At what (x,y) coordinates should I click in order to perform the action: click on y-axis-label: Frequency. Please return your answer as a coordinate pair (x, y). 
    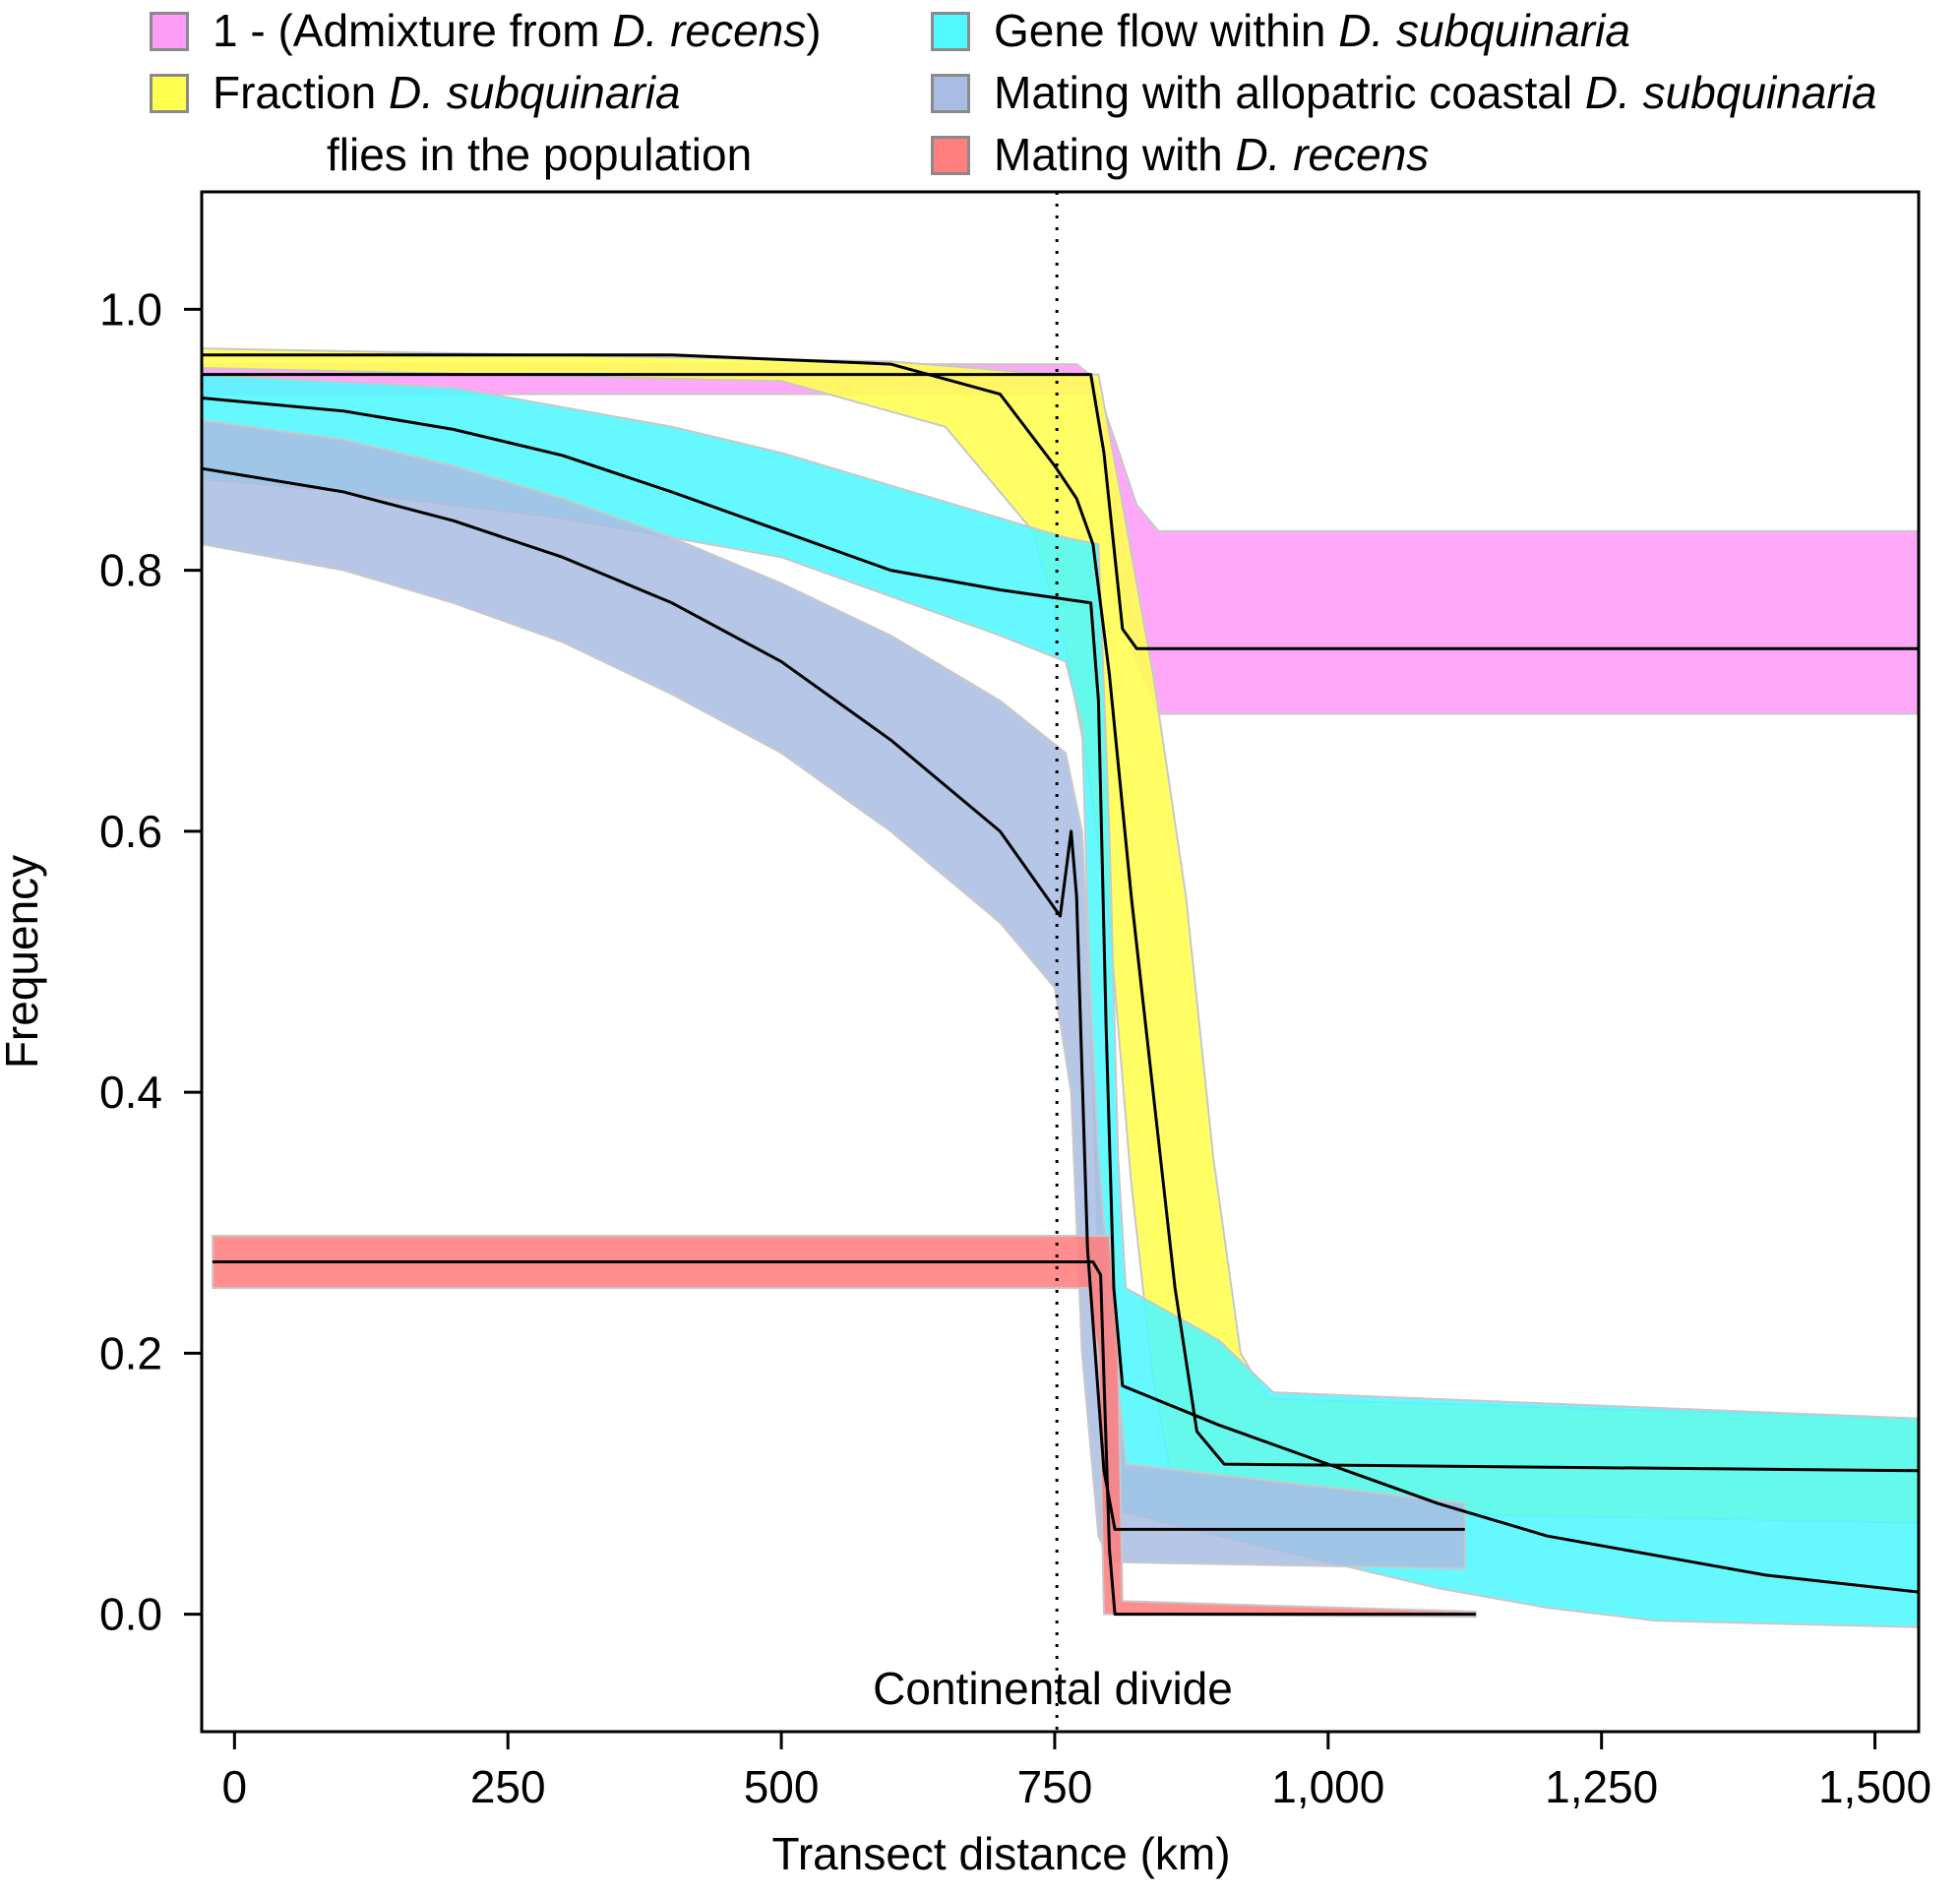
    Looking at the image, I should click on (23, 962).